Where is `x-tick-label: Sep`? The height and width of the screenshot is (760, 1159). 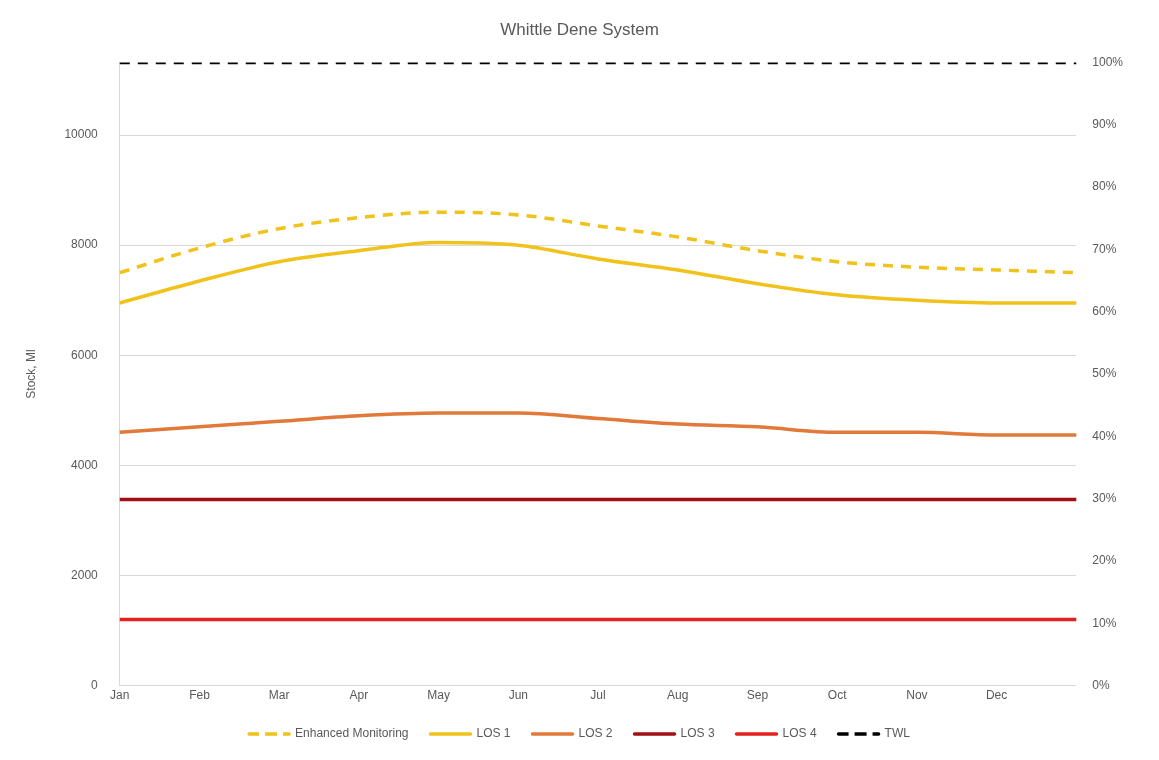 x-tick-label: Sep is located at coordinates (757, 695).